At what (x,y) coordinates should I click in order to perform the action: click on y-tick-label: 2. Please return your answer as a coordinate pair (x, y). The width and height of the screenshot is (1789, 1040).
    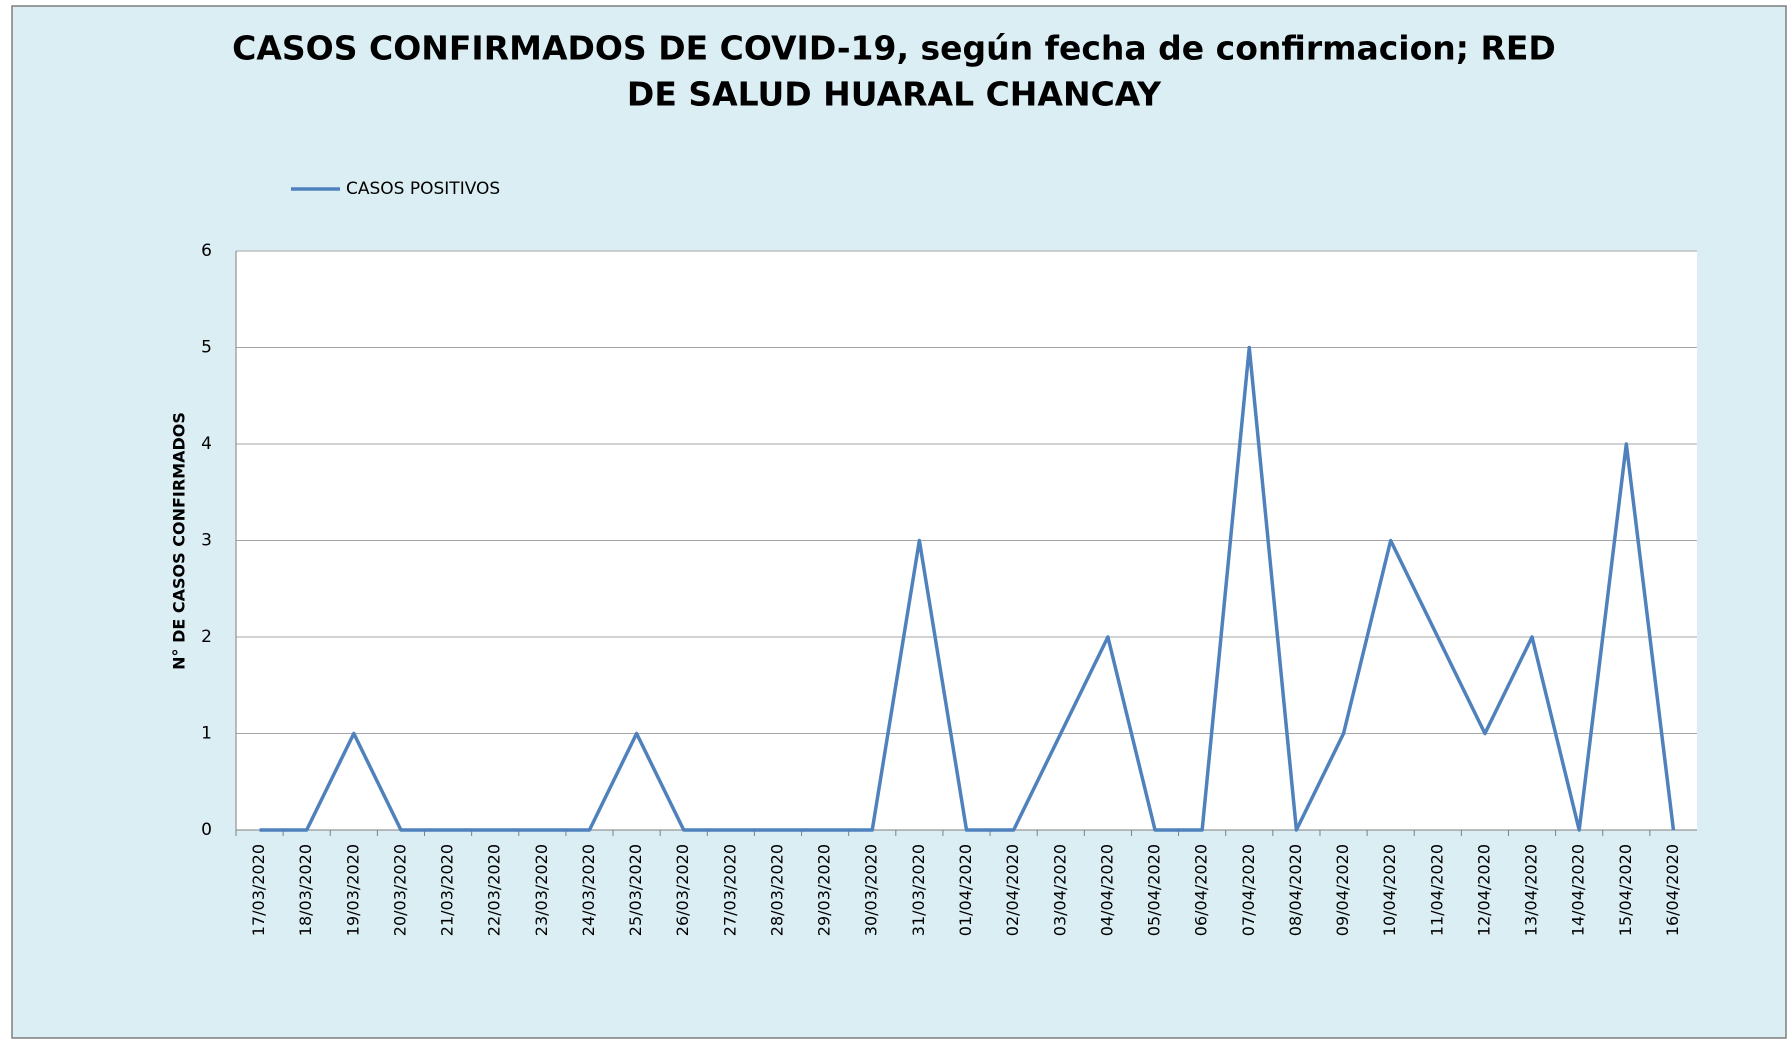
    Looking at the image, I should click on (206, 637).